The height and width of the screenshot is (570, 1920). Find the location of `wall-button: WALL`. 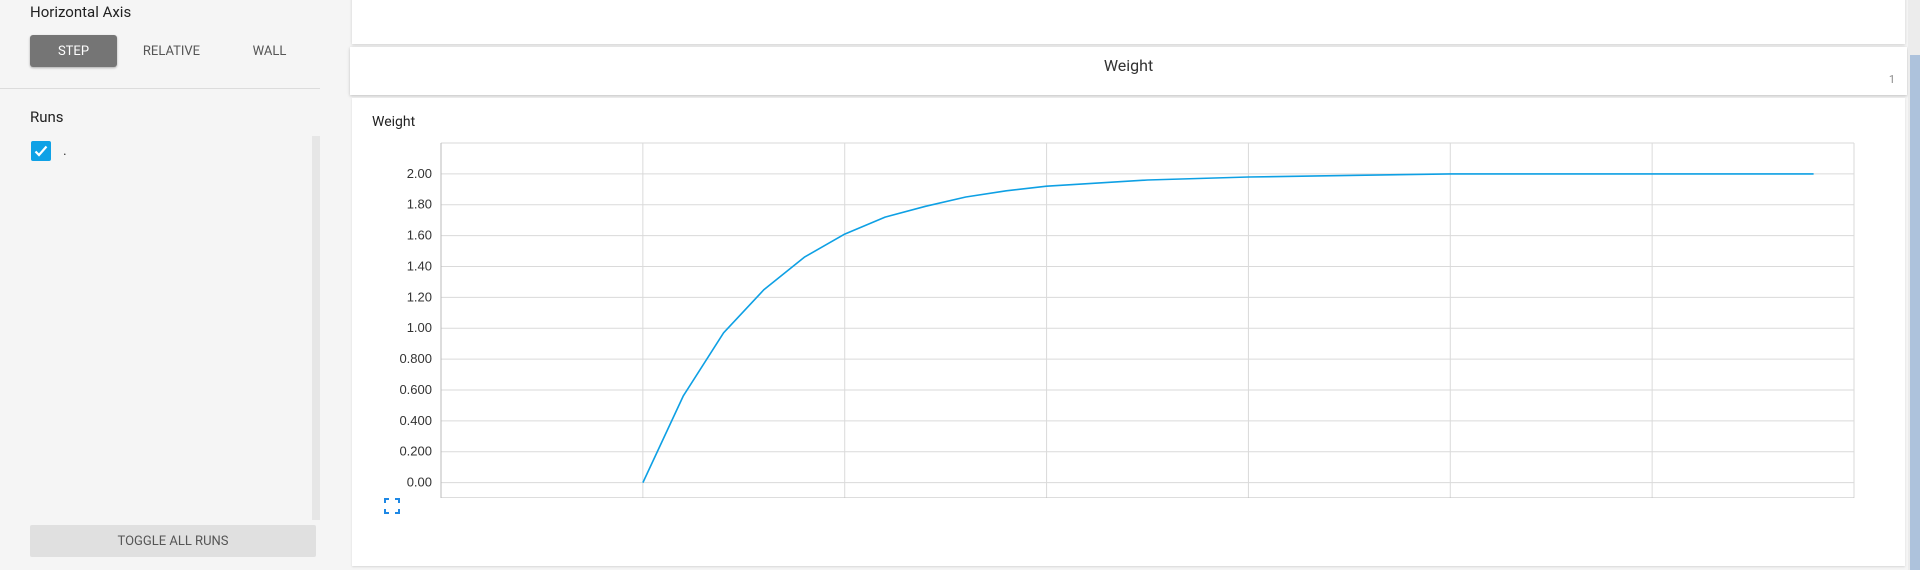

wall-button: WALL is located at coordinates (269, 51).